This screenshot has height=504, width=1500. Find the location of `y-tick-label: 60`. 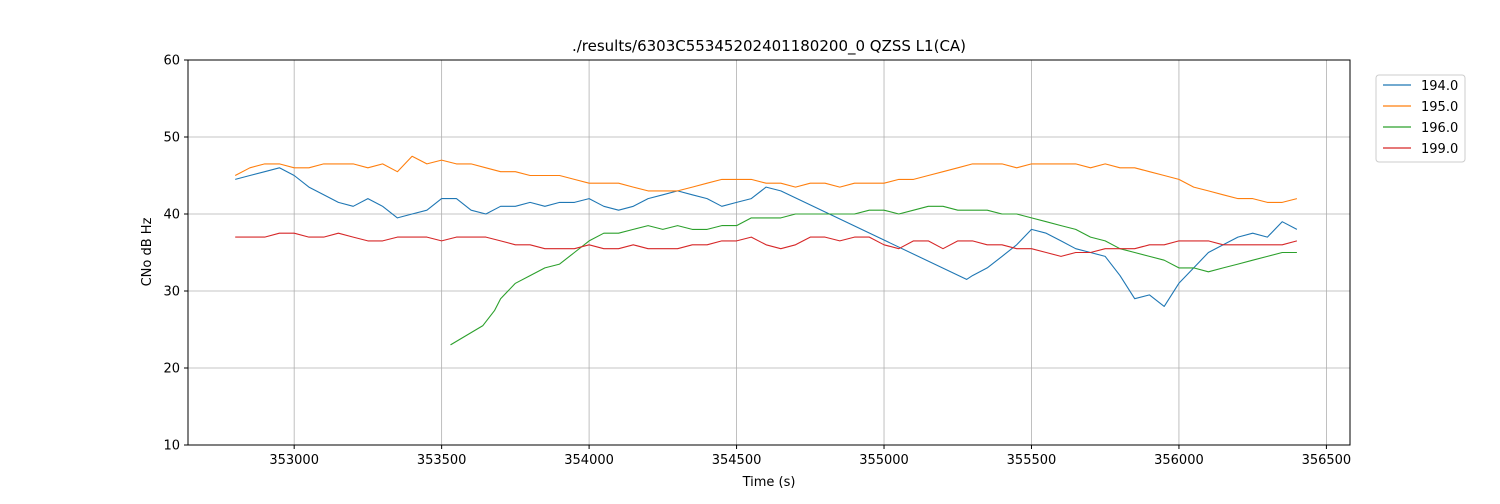

y-tick-label: 60 is located at coordinates (171, 61).